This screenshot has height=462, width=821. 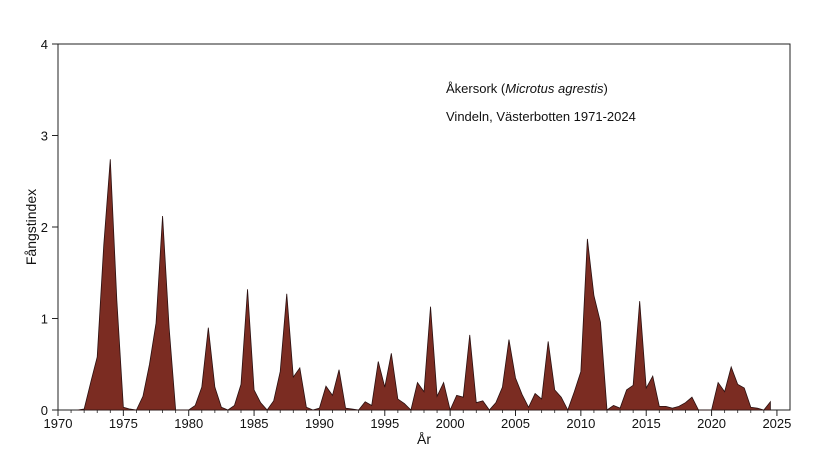 What do you see at coordinates (254, 423) in the screenshot?
I see `x-tick-label: 1985` at bounding box center [254, 423].